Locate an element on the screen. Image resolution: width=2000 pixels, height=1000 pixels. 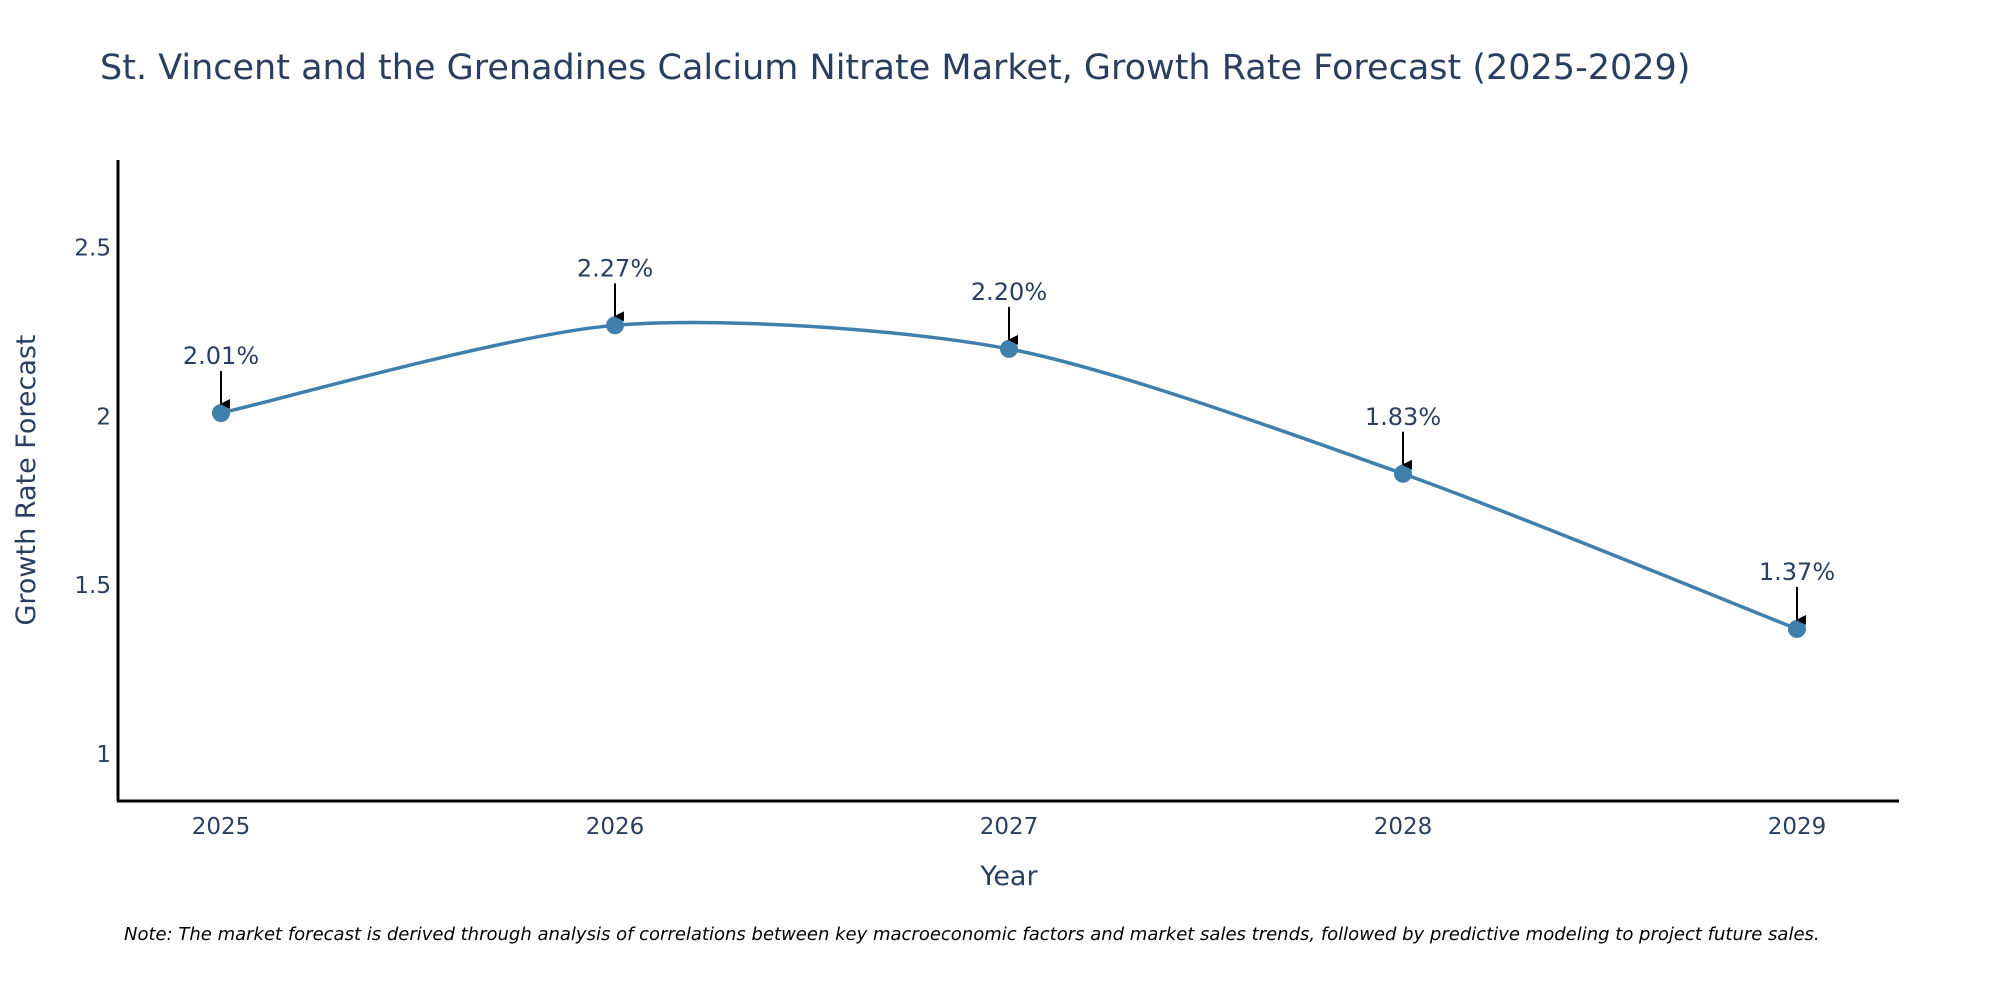
data-label: 1.37% is located at coordinates (1797, 572).